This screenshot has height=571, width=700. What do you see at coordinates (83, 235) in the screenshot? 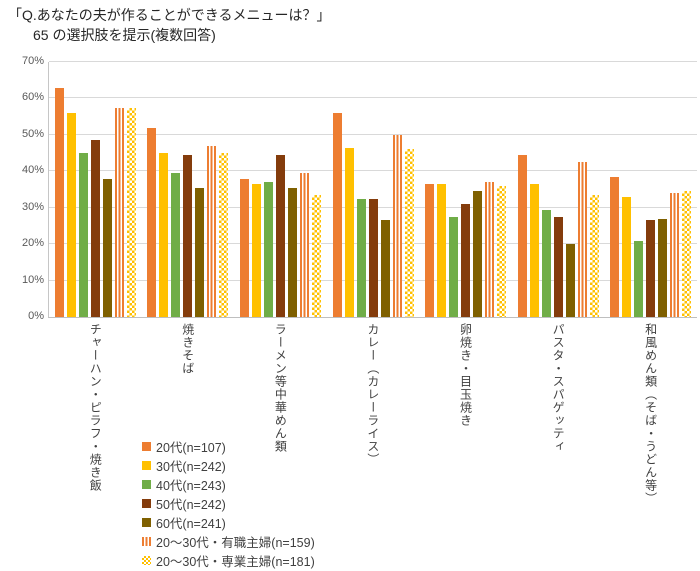
I see `bar-s2-c0` at bounding box center [83, 235].